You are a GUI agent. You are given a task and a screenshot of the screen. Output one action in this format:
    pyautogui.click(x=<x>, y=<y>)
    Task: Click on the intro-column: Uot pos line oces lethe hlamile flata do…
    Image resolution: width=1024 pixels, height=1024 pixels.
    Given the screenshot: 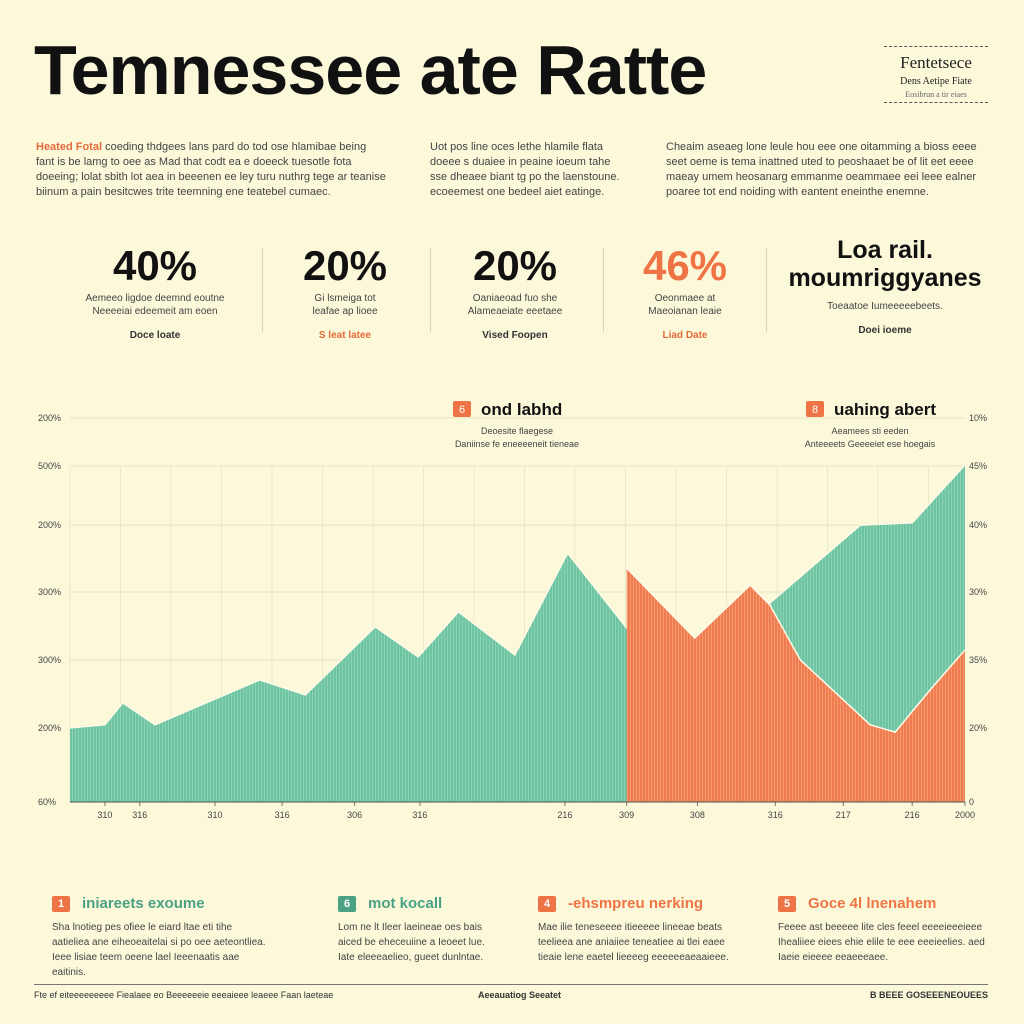 What is the action you would take?
    pyautogui.click(x=530, y=170)
    